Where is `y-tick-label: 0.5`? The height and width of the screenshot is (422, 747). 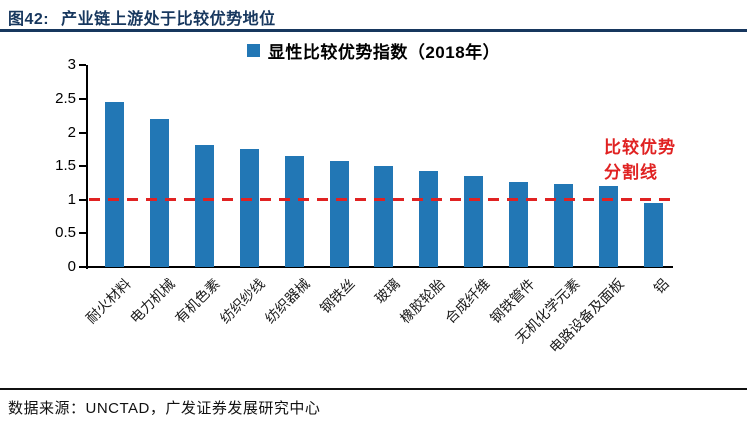 y-tick-label: 0.5 is located at coordinates (65, 233).